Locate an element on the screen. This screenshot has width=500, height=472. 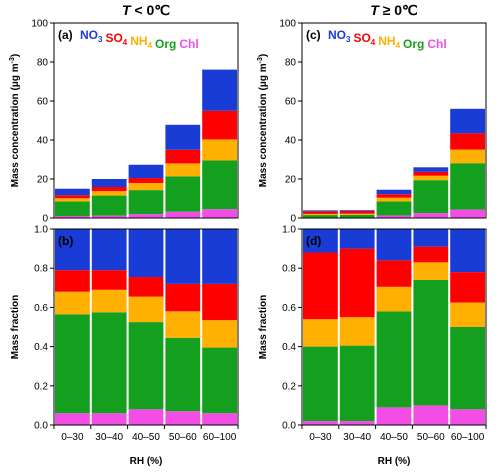
legend-entry-nh4: NH is located at coordinates (138, 41).